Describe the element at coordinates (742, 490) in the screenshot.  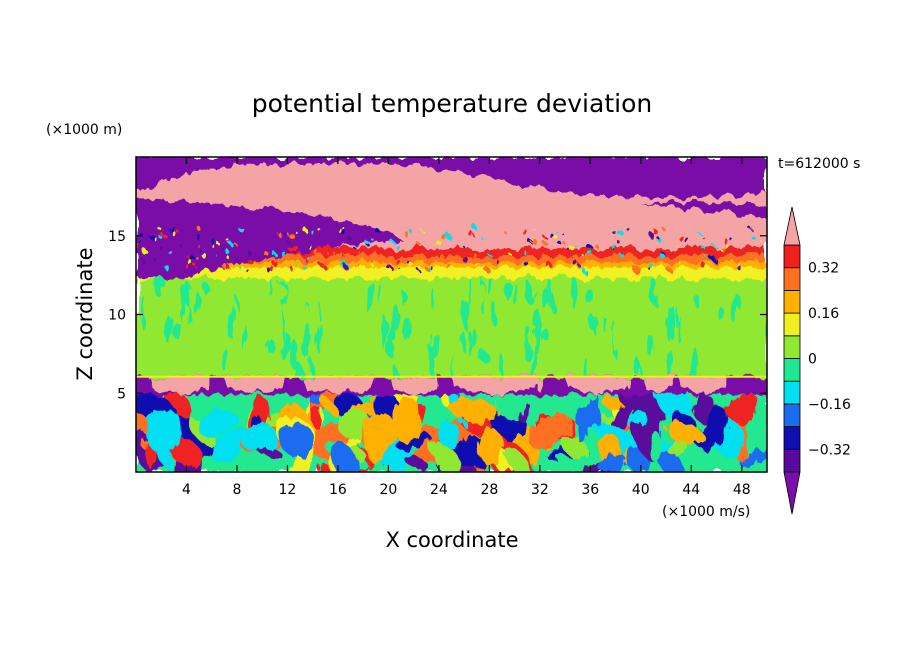
I see `x-tick-label: 48` at that location.